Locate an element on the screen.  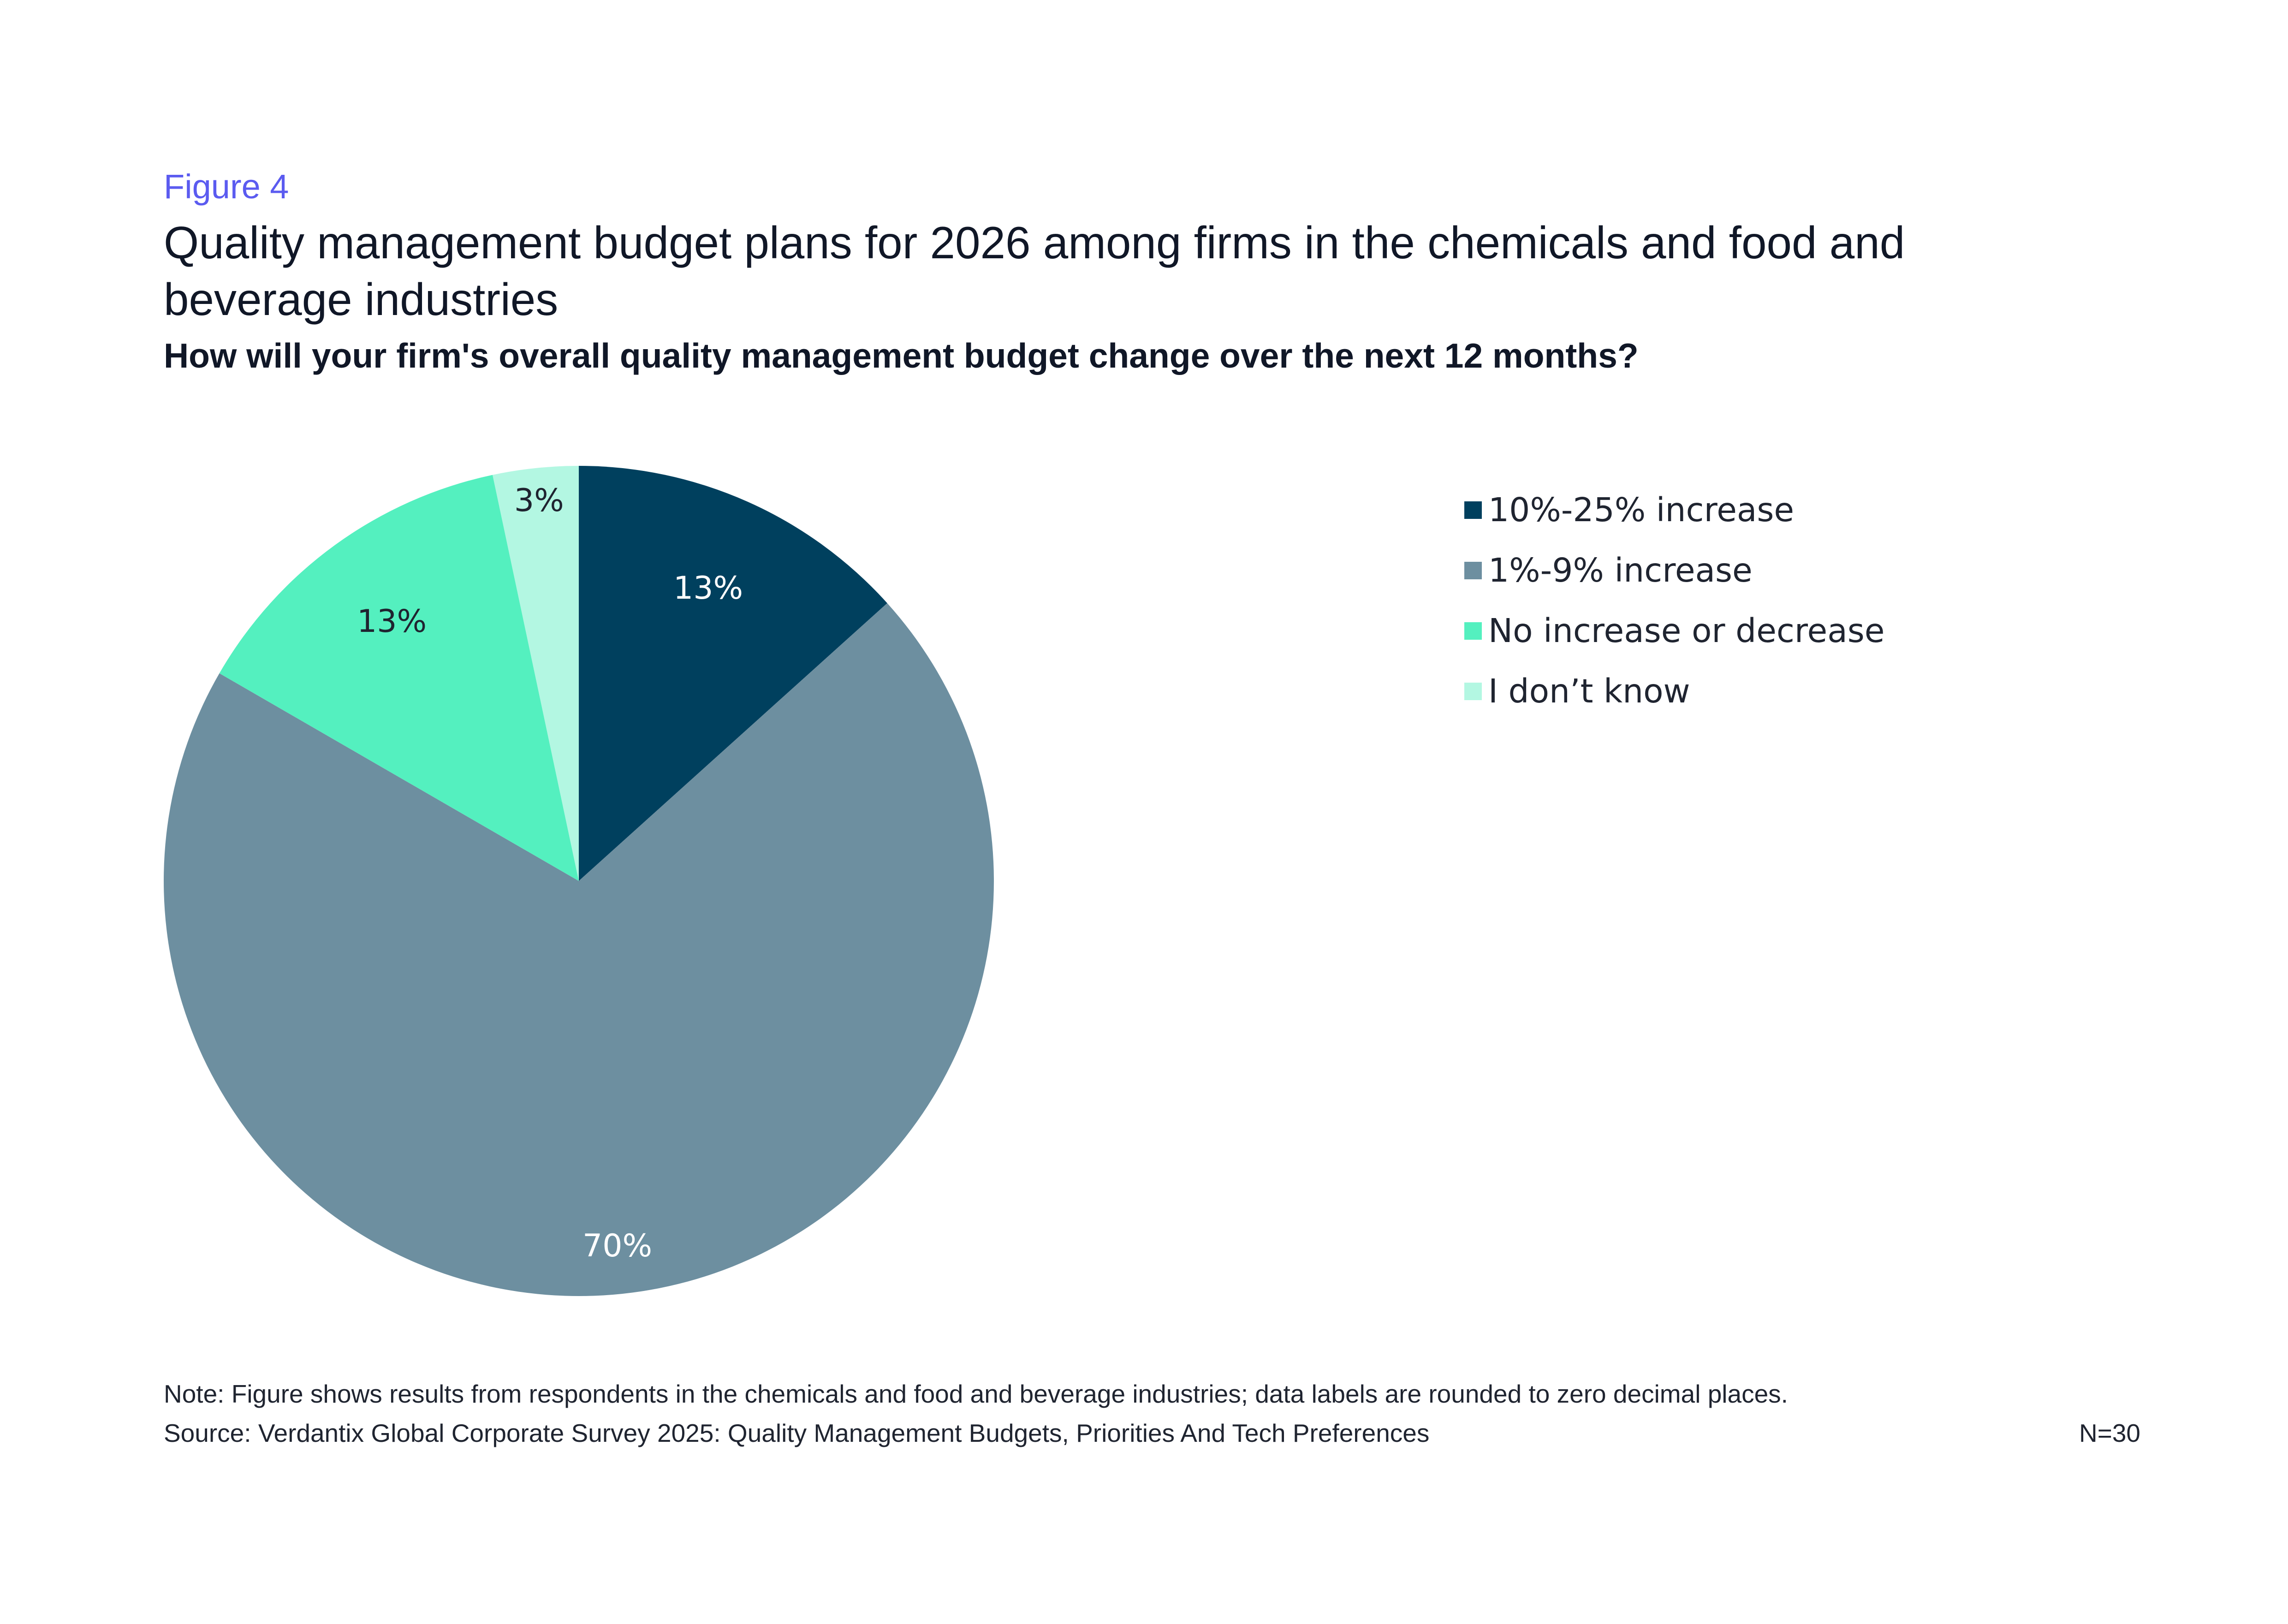
figure-number: Figure 4 is located at coordinates (226, 186).